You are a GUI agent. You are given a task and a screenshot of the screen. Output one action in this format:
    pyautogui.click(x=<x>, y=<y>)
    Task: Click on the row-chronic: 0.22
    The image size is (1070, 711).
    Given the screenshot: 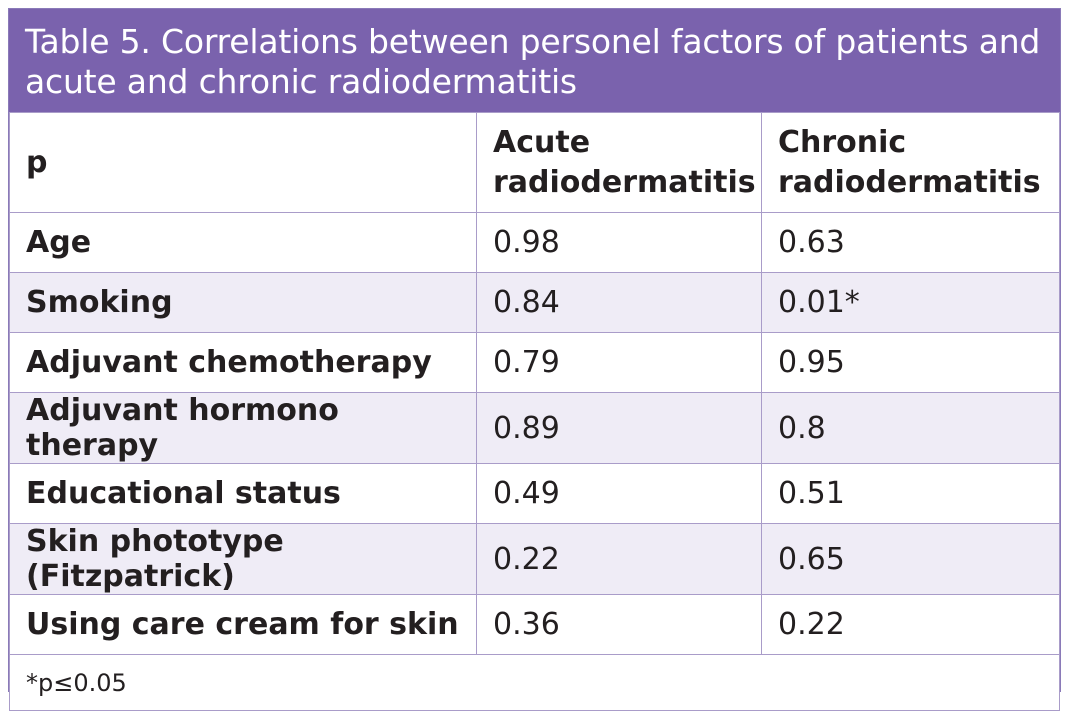 What is the action you would take?
    pyautogui.click(x=910, y=624)
    